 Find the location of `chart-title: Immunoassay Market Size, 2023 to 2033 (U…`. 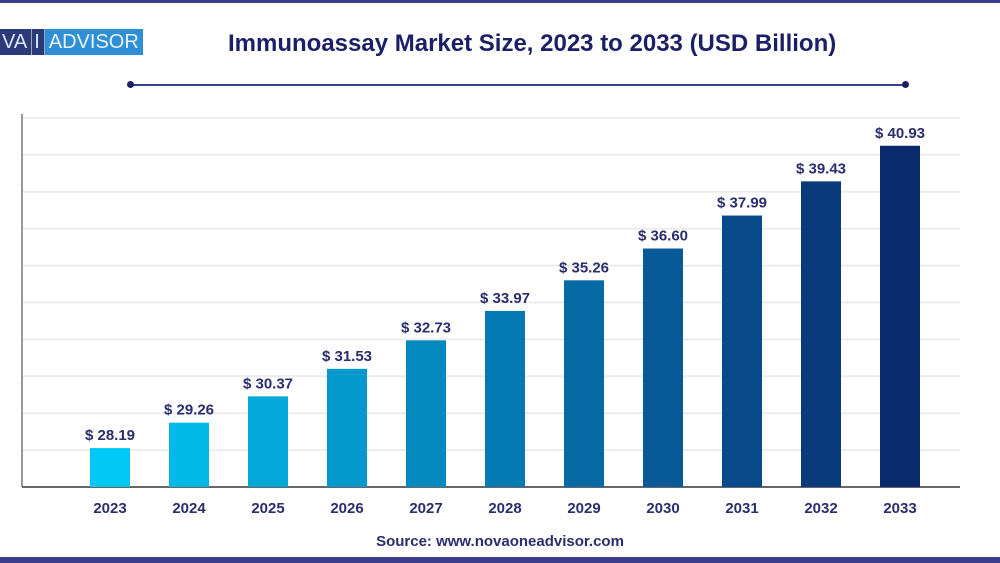

chart-title: Immunoassay Market Size, 2023 to 2033 (U… is located at coordinates (532, 43).